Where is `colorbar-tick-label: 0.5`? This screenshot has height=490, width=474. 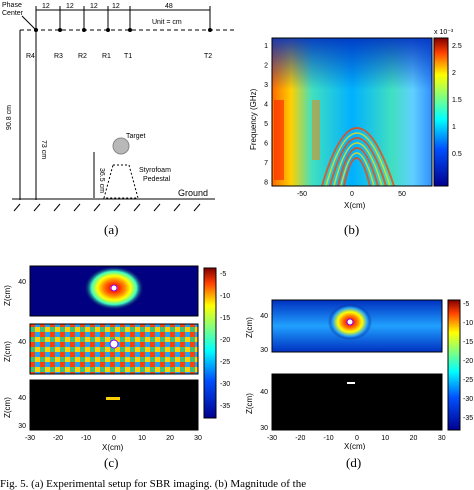
colorbar-tick-label: 0.5 is located at coordinates (457, 154).